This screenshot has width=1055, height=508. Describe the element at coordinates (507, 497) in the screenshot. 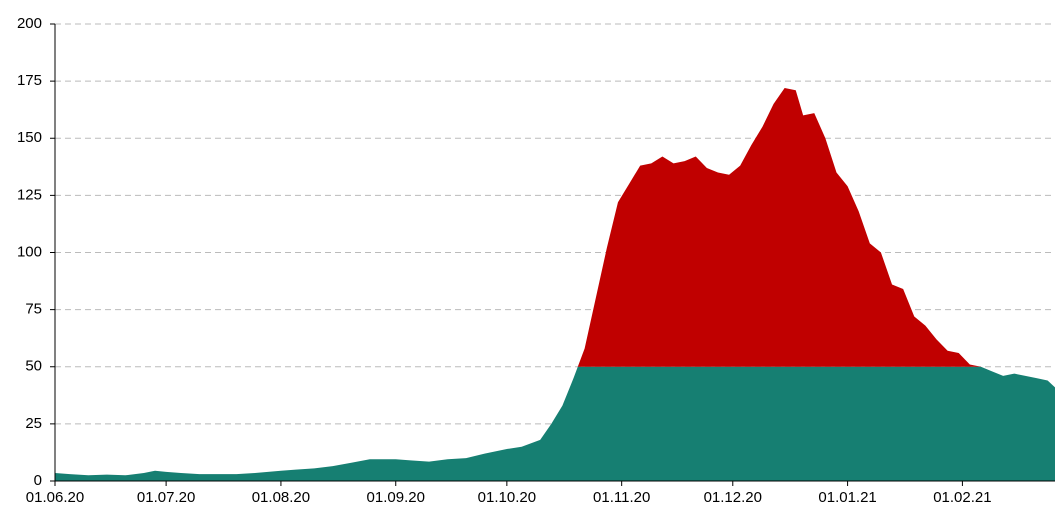

I see `x-tick-label: 01.10.20` at that location.